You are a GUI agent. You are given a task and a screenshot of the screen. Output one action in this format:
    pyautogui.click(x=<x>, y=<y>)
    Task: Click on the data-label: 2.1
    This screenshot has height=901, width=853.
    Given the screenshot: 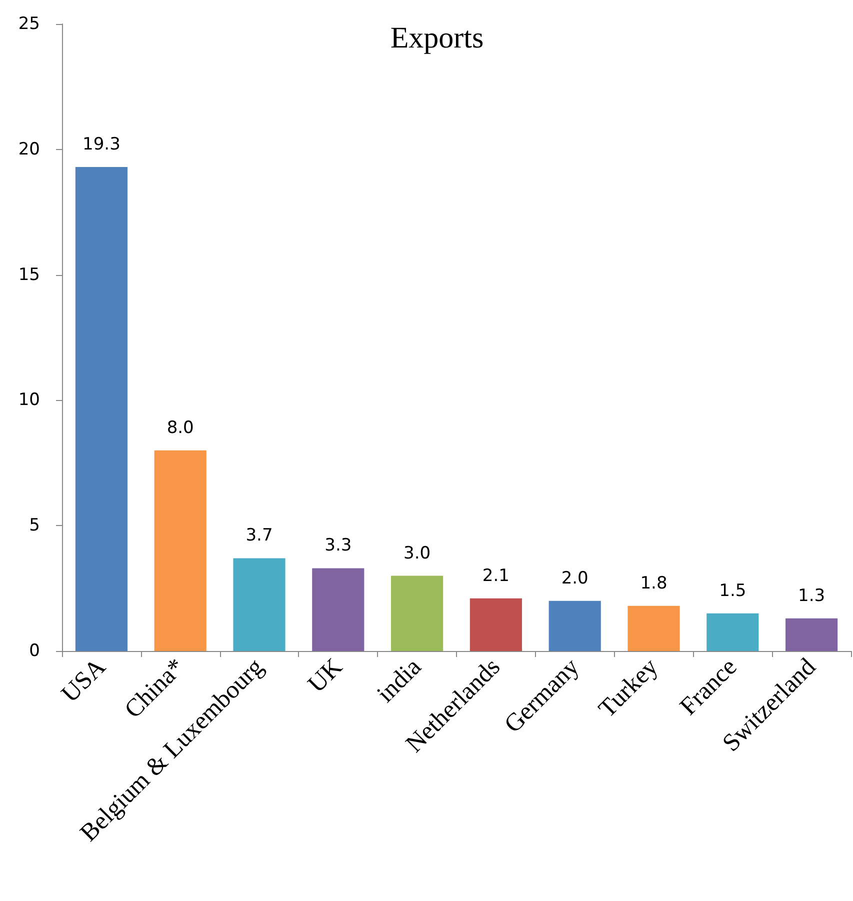 What is the action you would take?
    pyautogui.click(x=496, y=576)
    